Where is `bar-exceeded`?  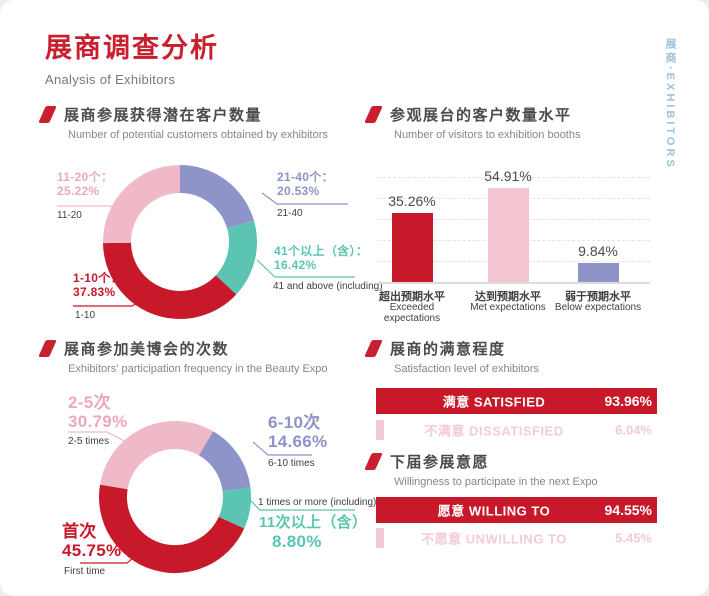 bar-exceeded is located at coordinates (412, 247).